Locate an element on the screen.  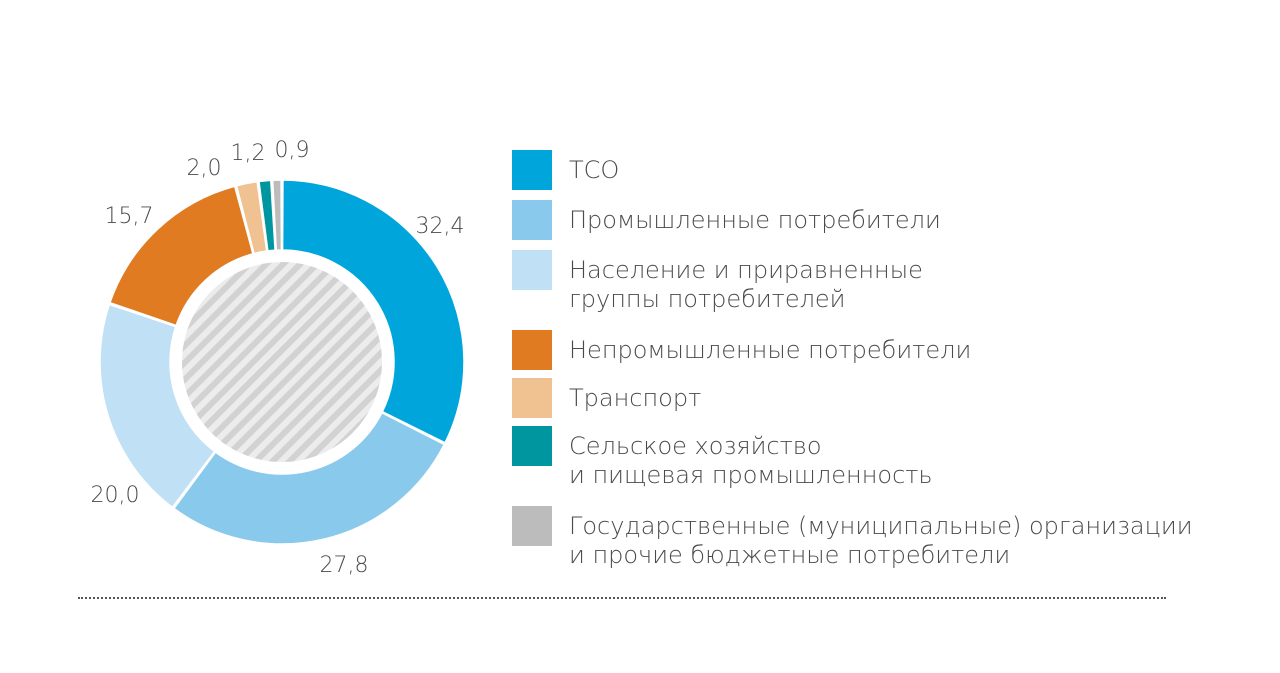
legend-item-4: Непромышленные потребители is located at coordinates (741, 350).